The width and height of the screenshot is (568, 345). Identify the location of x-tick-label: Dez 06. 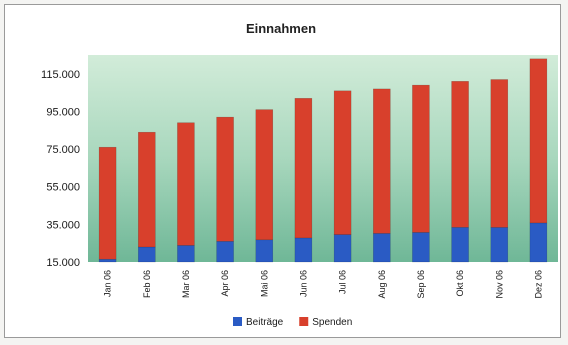
(538, 284).